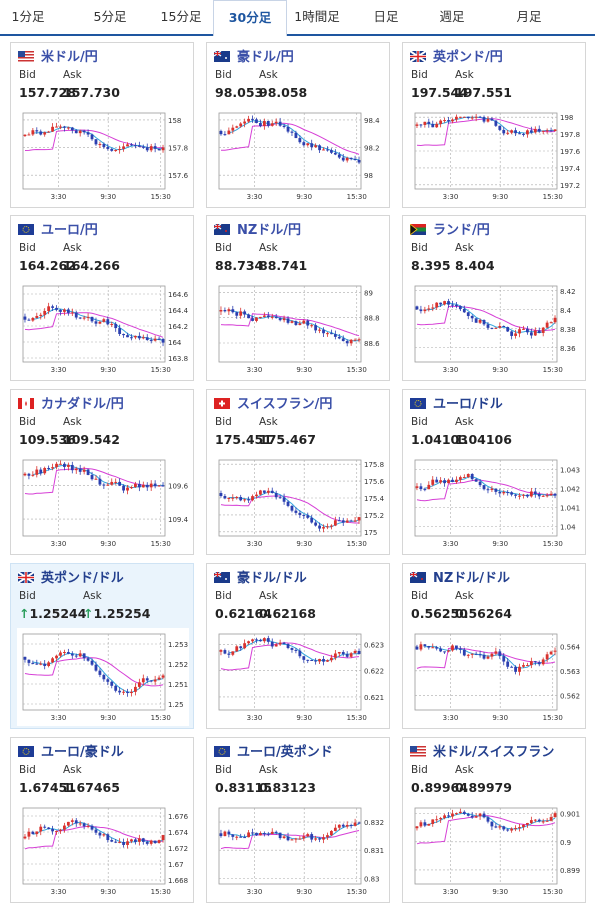 The height and width of the screenshot is (910, 595). I want to click on price-chart: 0.832 0.831 0.83 3:30 9:30 15:30, so click(299, 851).